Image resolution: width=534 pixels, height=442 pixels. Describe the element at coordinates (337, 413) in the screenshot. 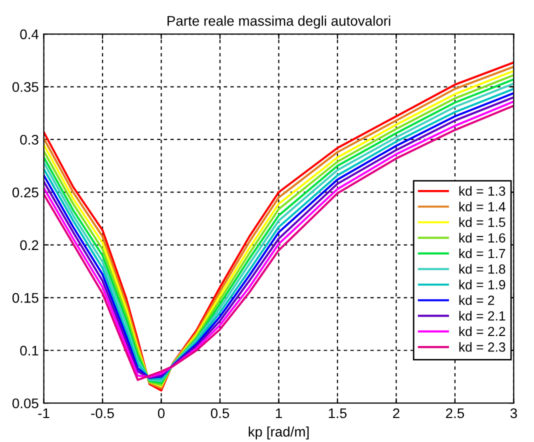

I see `x-tick-label: 1.5` at that location.